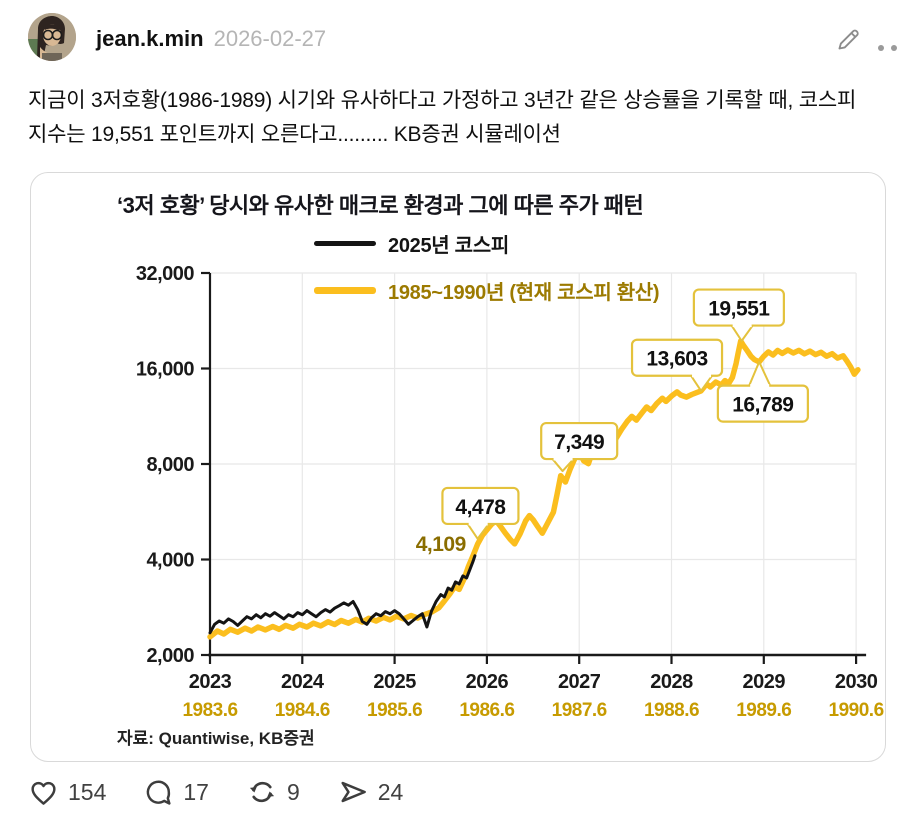 Image resolution: width=900 pixels, height=828 pixels. What do you see at coordinates (87, 791) in the screenshot?
I see `like-count: 154` at bounding box center [87, 791].